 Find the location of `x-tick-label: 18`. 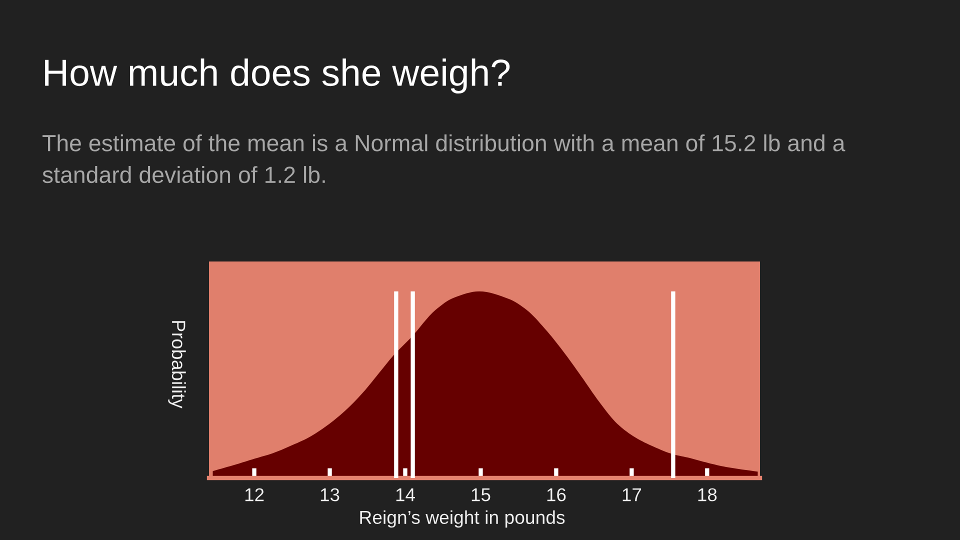

x-tick-label: 18 is located at coordinates (707, 495).